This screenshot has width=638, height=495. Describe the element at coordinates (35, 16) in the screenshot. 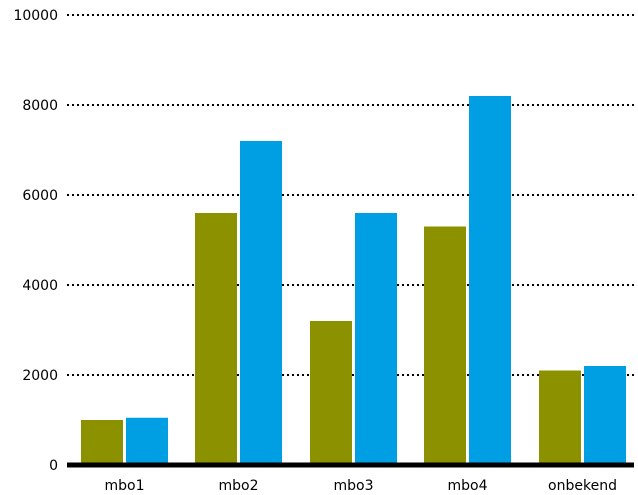

I see `y-tick-label-10000: 10000` at that location.